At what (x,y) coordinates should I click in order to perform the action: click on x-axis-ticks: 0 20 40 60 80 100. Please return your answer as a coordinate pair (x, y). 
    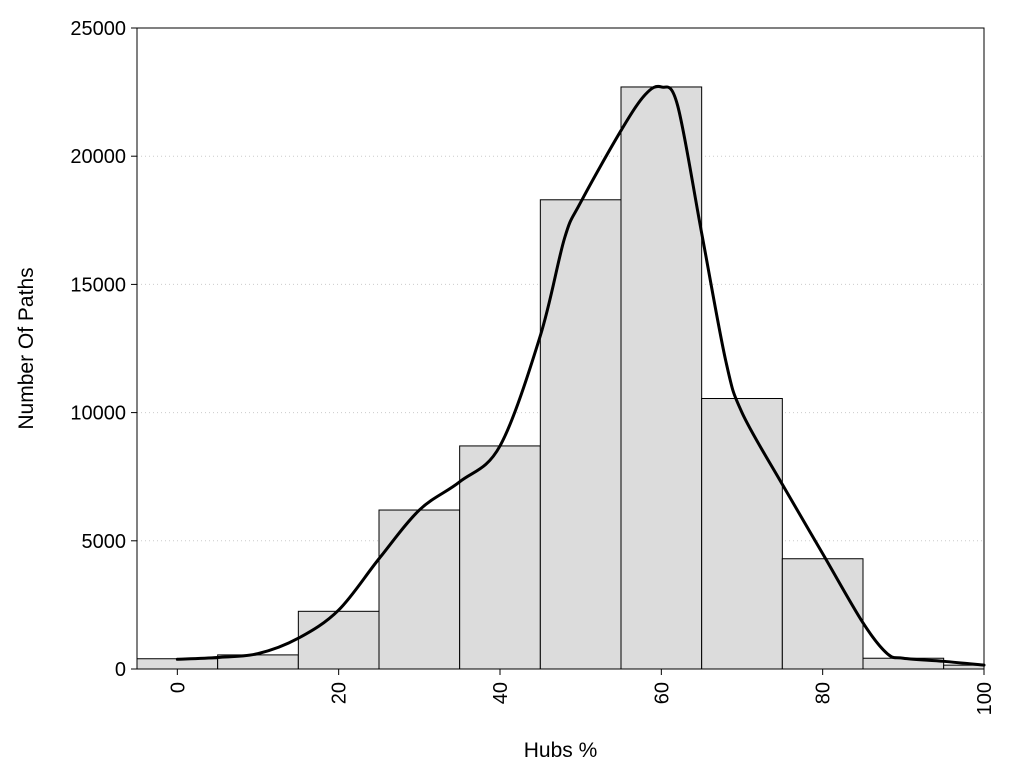
    Looking at the image, I should click on (581, 692).